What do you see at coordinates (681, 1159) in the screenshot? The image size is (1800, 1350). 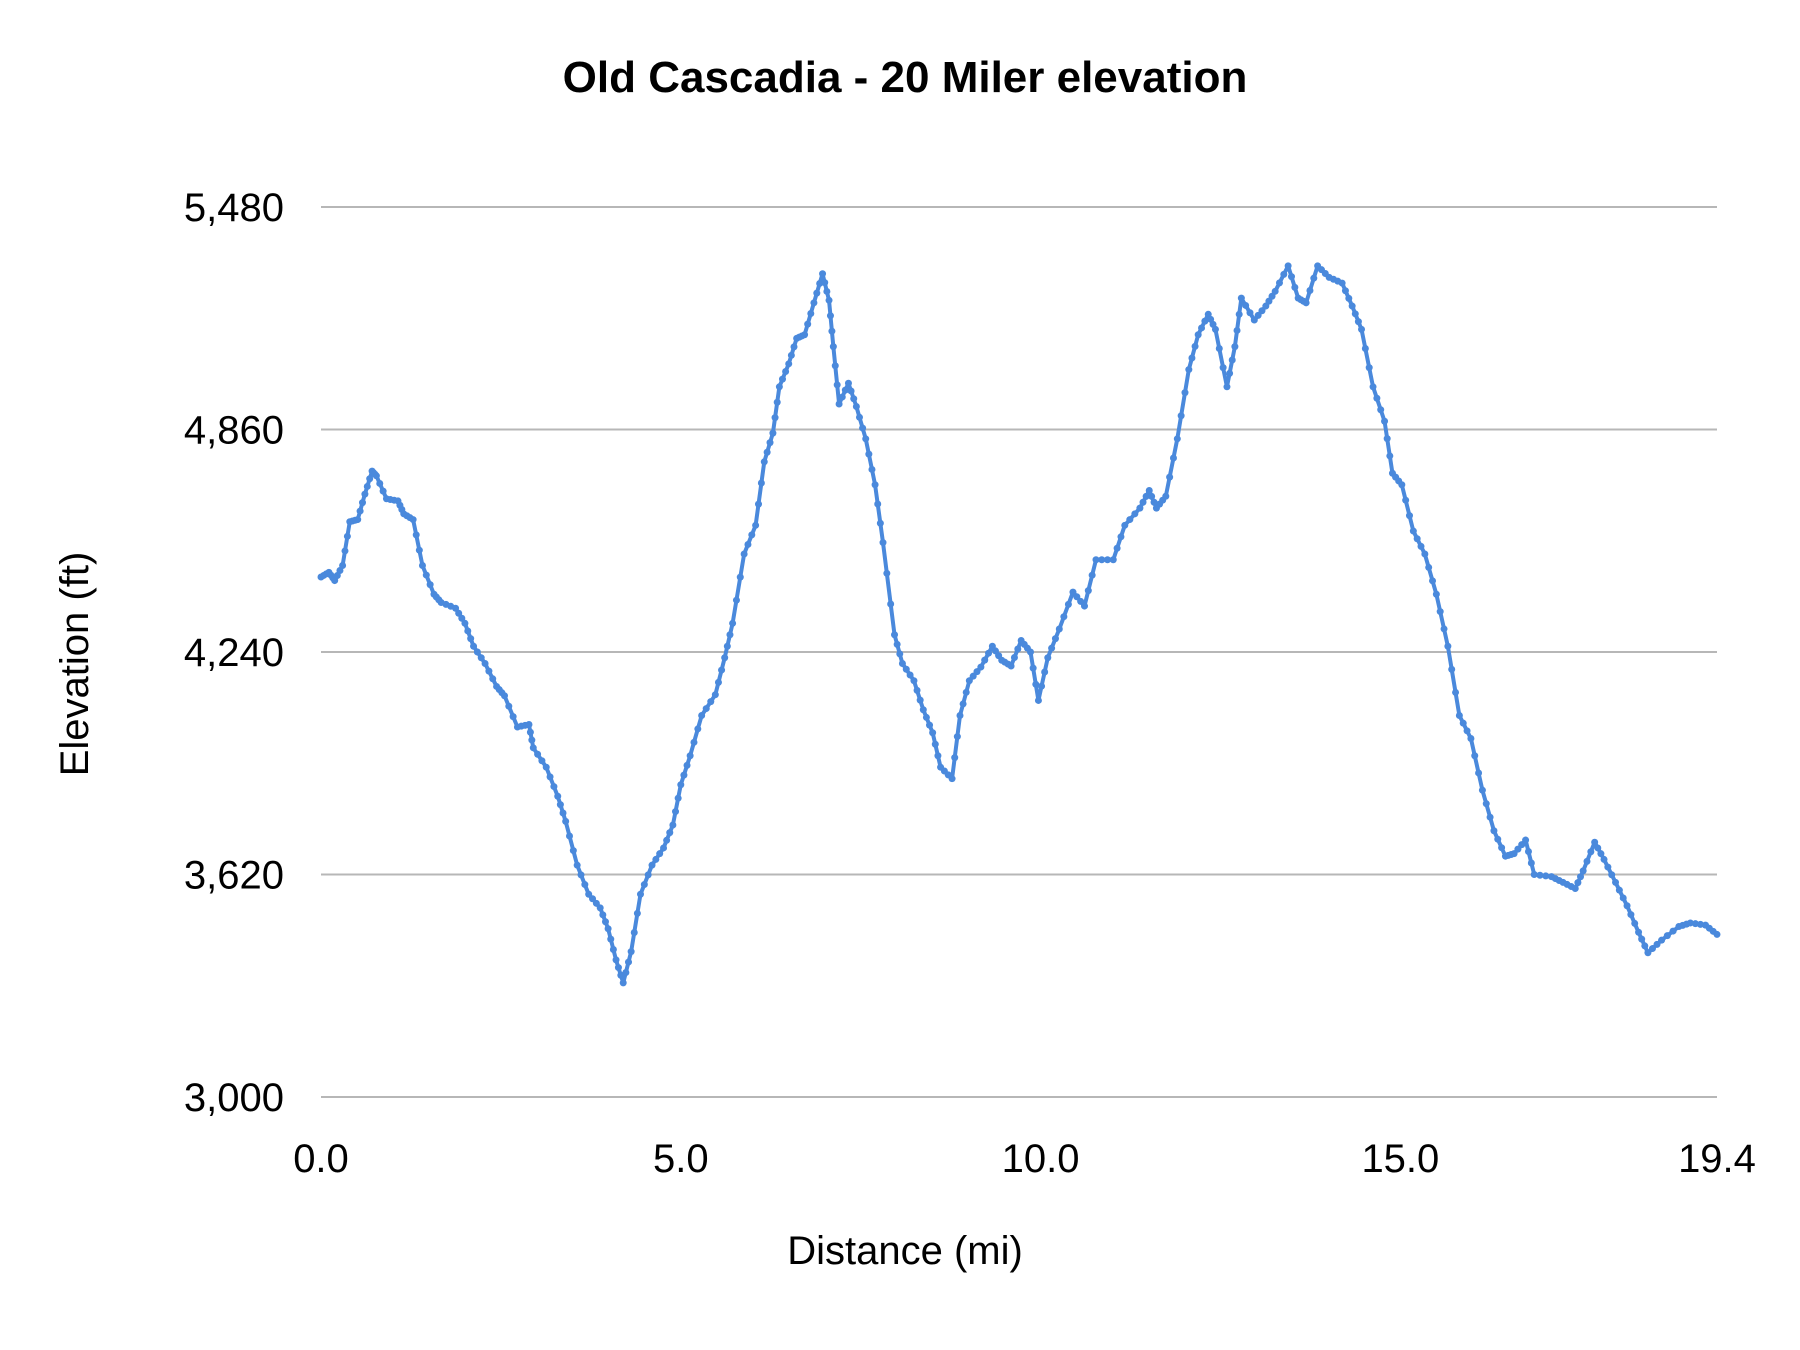 I see `x-tick-label: 5.0` at bounding box center [681, 1159].